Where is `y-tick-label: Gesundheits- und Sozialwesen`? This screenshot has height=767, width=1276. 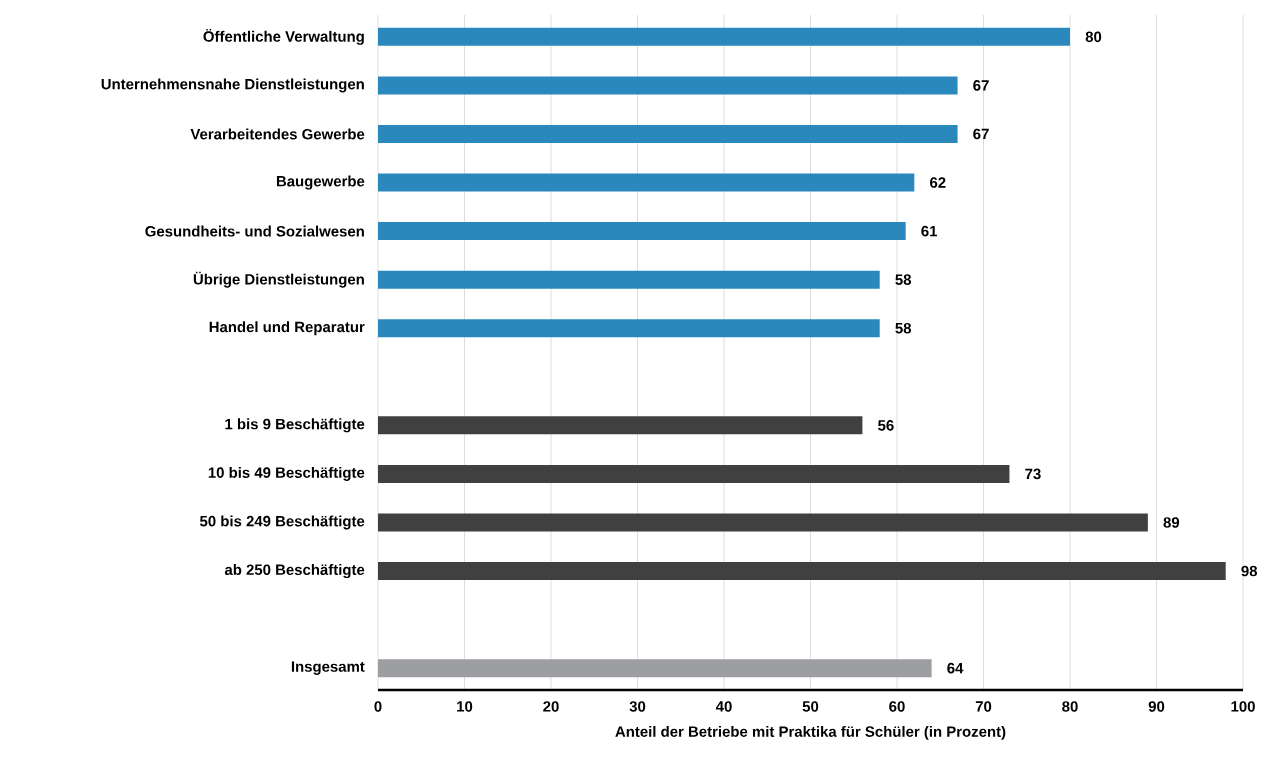 y-tick-label: Gesundheits- und Sozialwesen is located at coordinates (254, 231).